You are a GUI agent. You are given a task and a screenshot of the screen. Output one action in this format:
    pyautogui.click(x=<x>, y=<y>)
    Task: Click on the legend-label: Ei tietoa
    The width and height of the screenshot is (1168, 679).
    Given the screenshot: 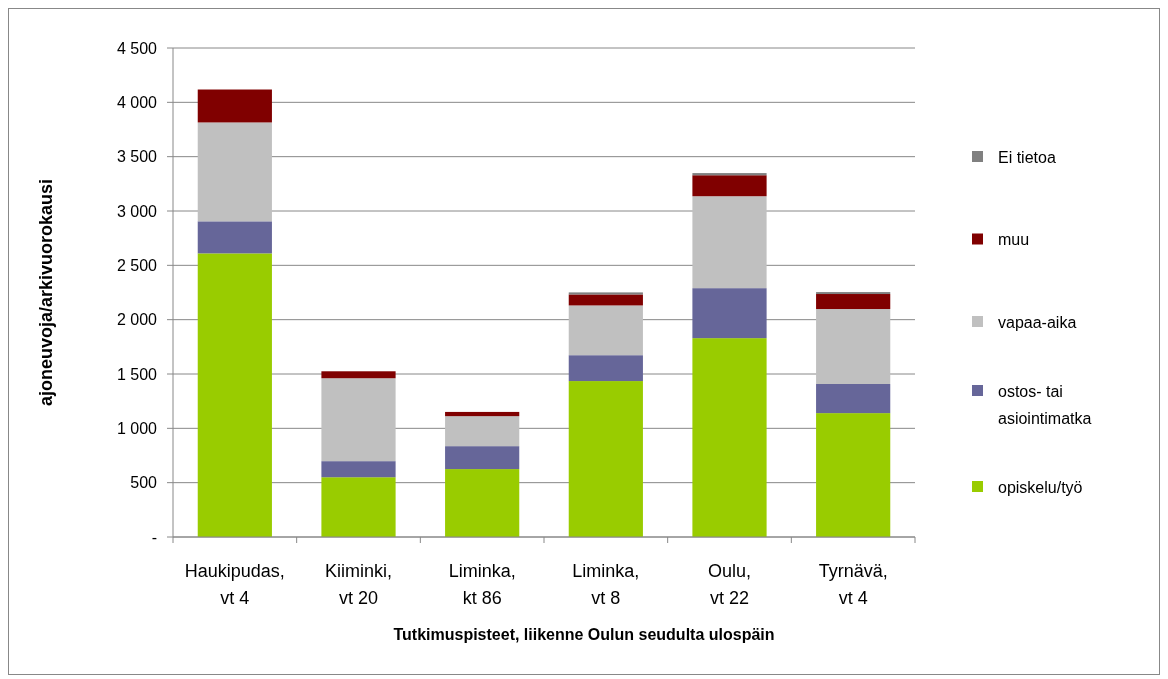 What is the action you would take?
    pyautogui.click(x=1027, y=157)
    